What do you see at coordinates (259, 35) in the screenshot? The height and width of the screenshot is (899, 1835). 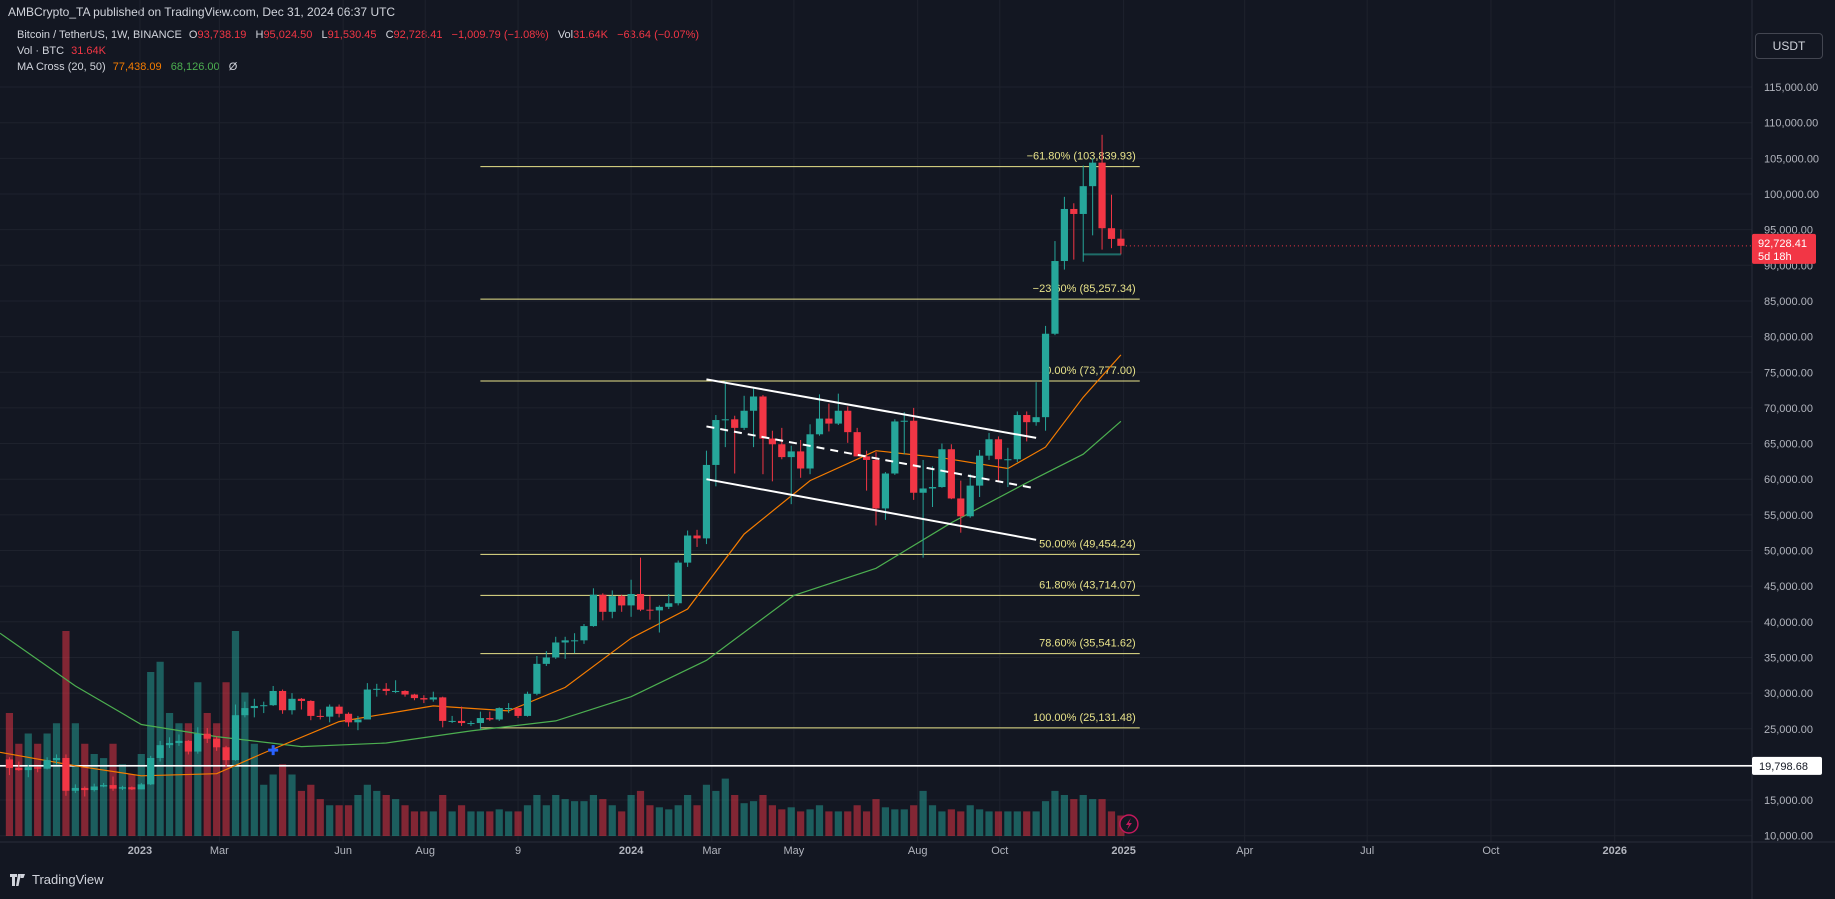 I see `high-key: H` at bounding box center [259, 35].